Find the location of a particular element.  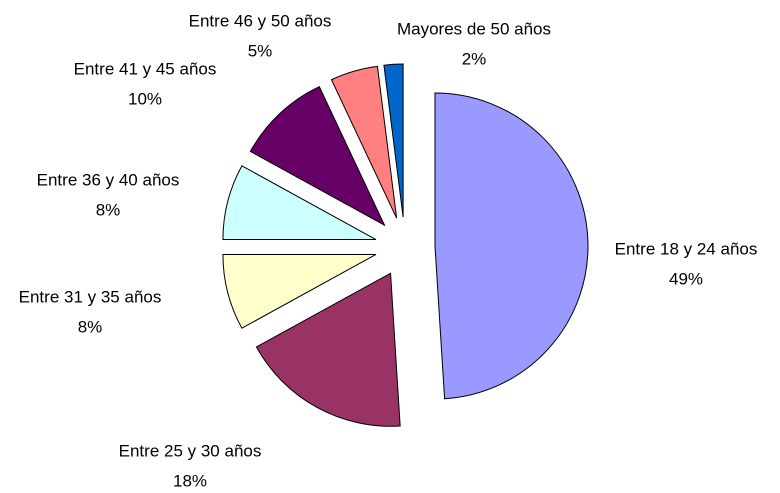

slice-value-label: 5% is located at coordinates (260, 50).